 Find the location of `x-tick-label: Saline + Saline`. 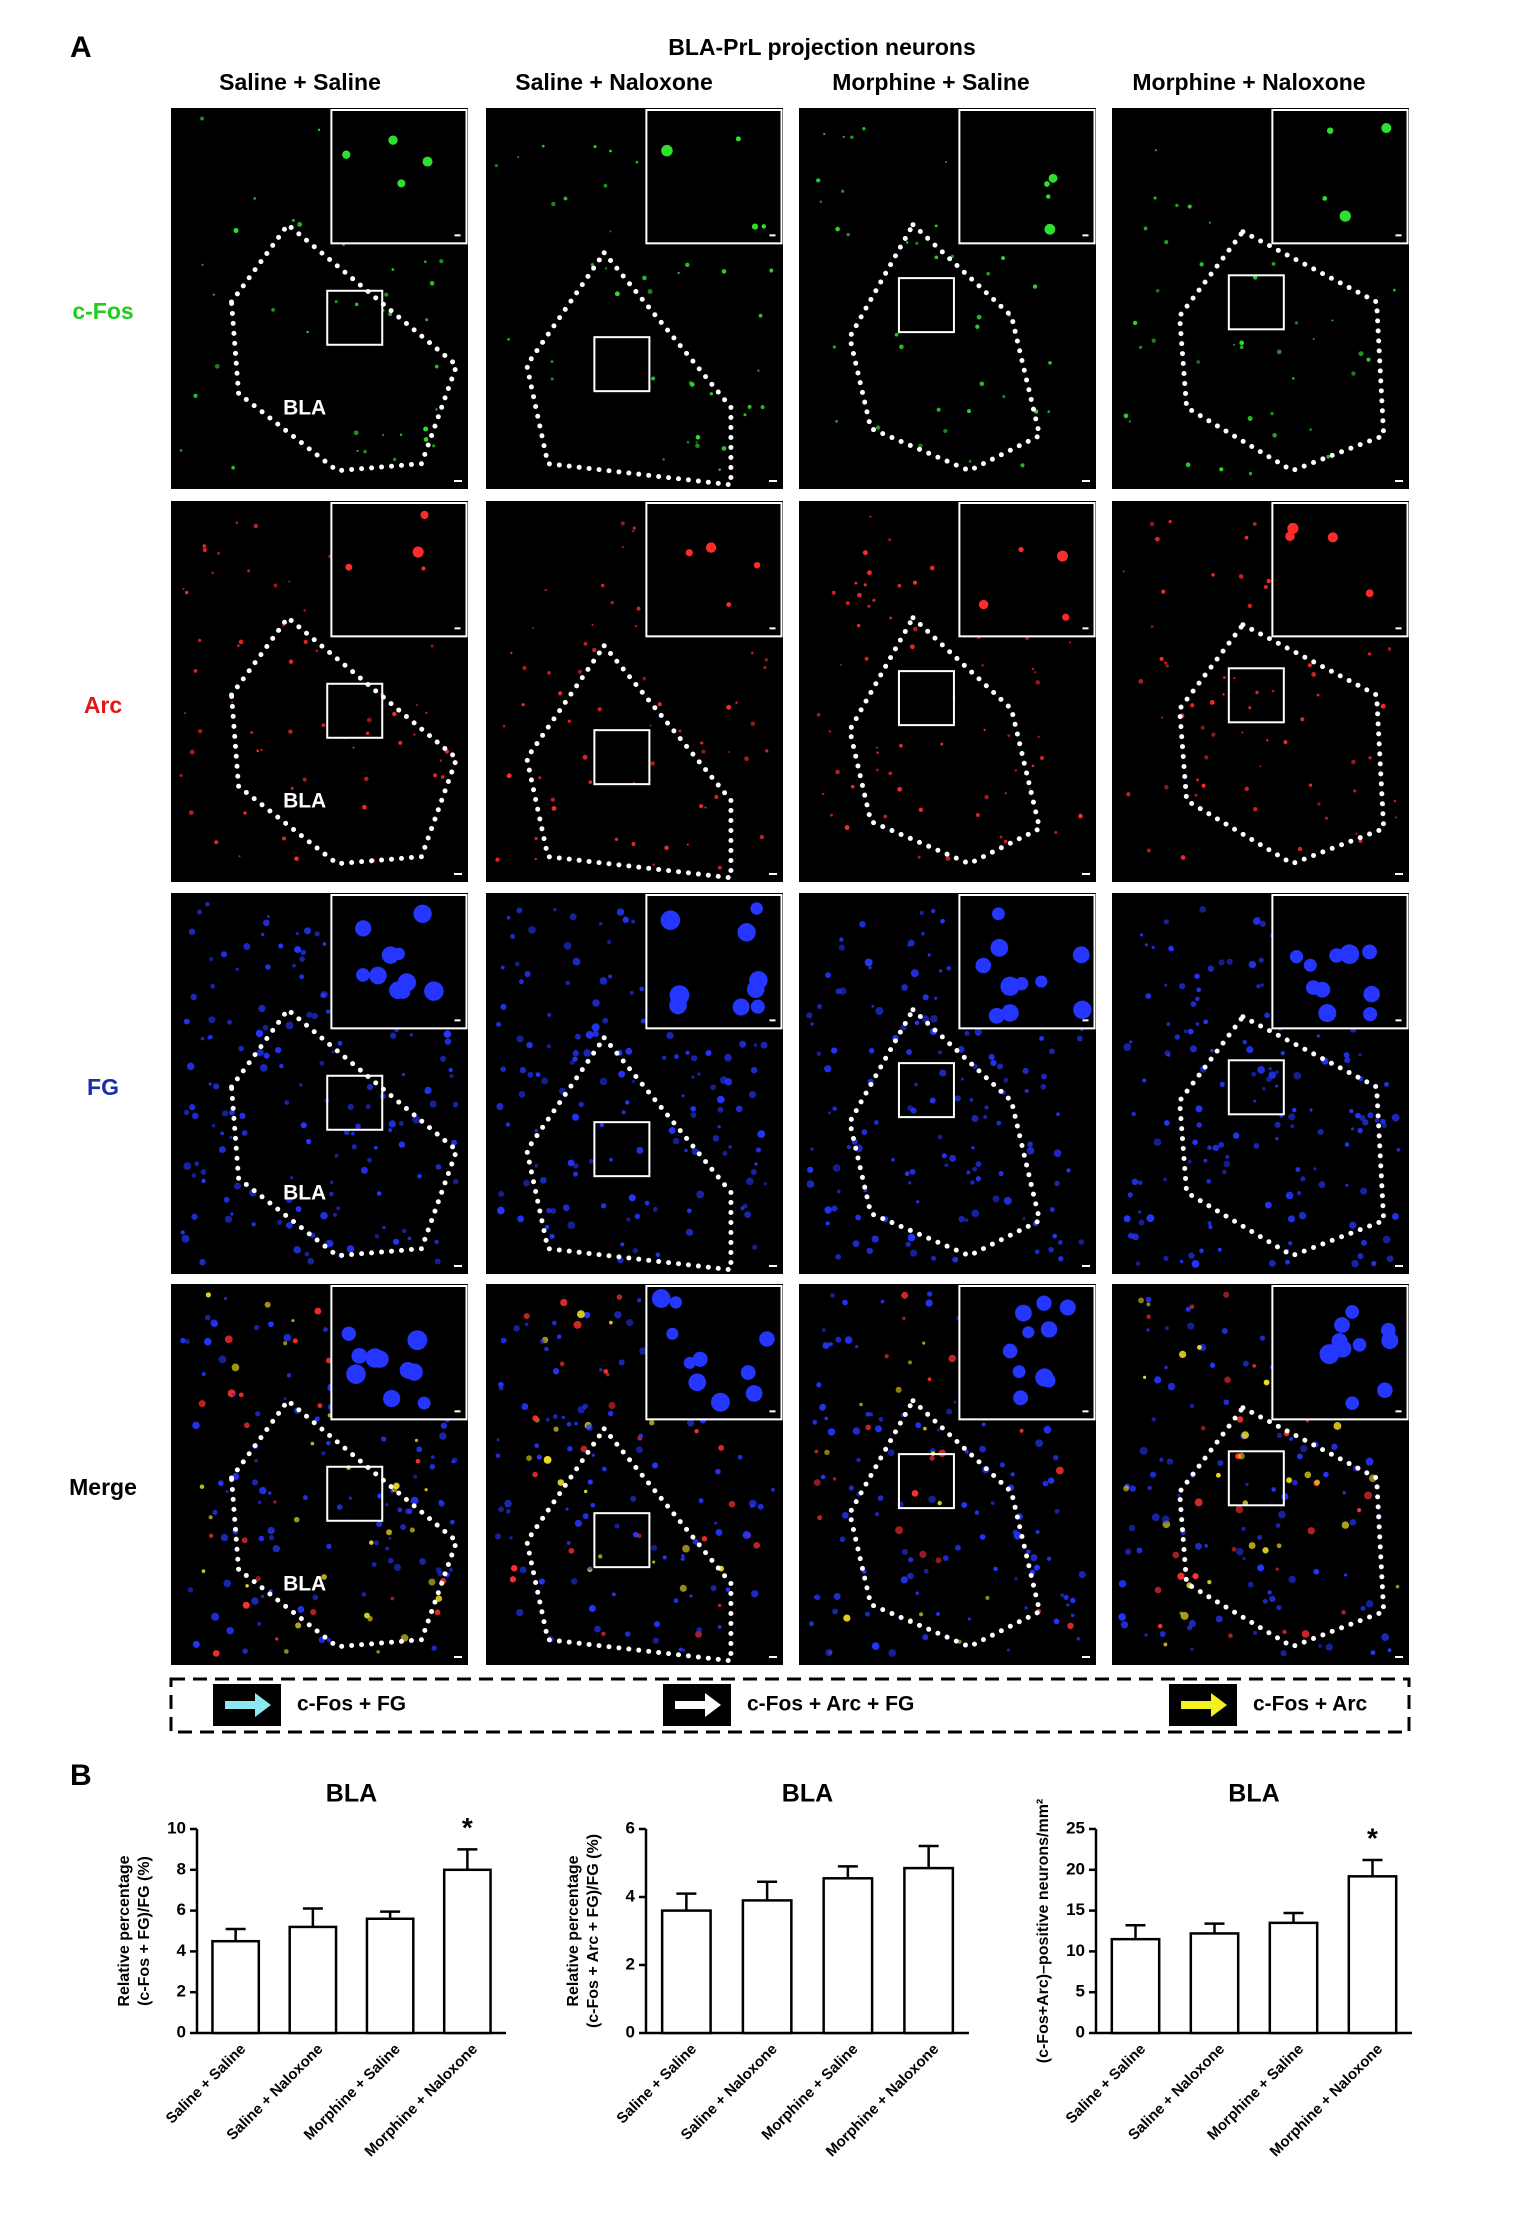

x-tick-label: Saline + Saline is located at coordinates (206, 2084).